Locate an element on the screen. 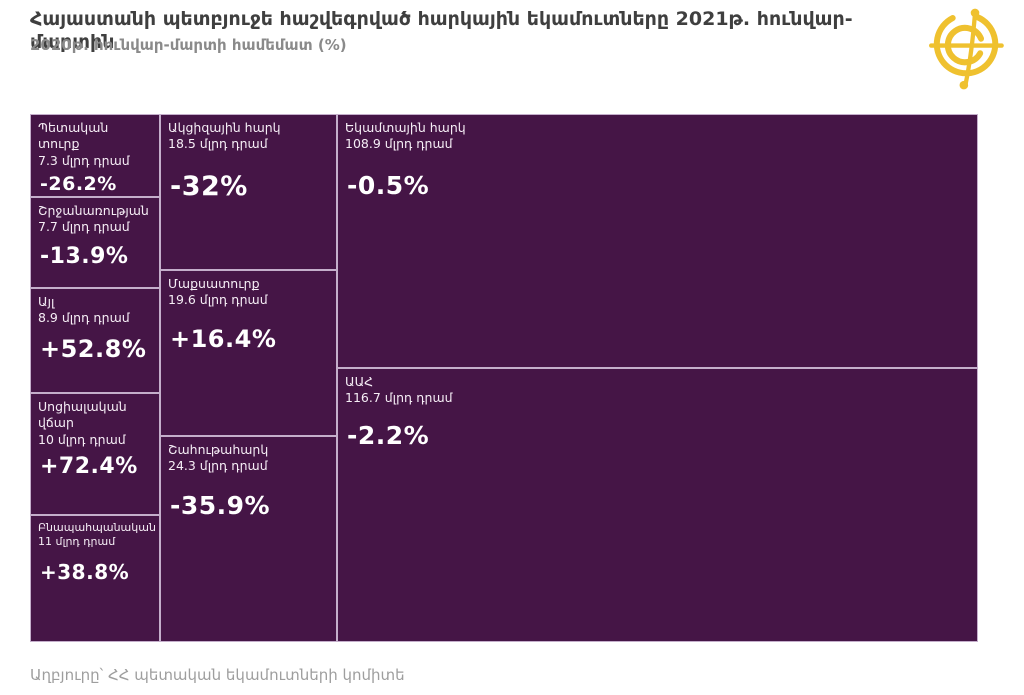 Image resolution: width=1024 pixels, height=695 pixels. treemap-cell: Բնապահպանական 11 մլրդ դրամ +38.8% is located at coordinates (95, 578).